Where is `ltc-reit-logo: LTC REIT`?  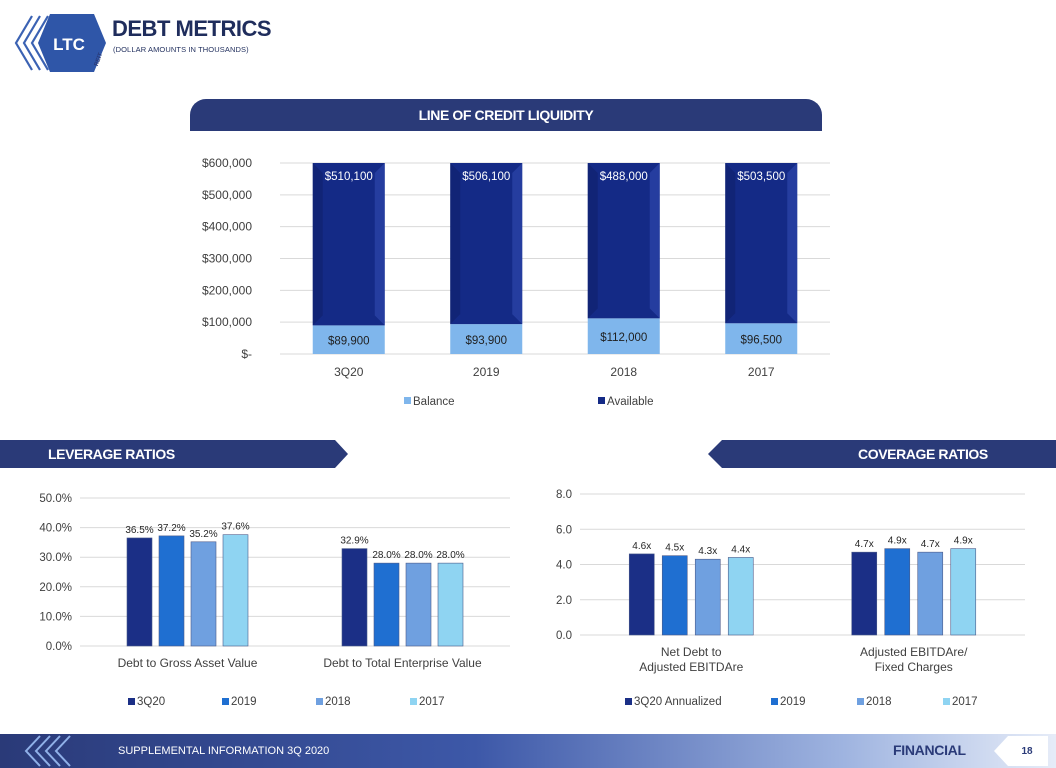
ltc-reit-logo: LTC REIT is located at coordinates (60, 43).